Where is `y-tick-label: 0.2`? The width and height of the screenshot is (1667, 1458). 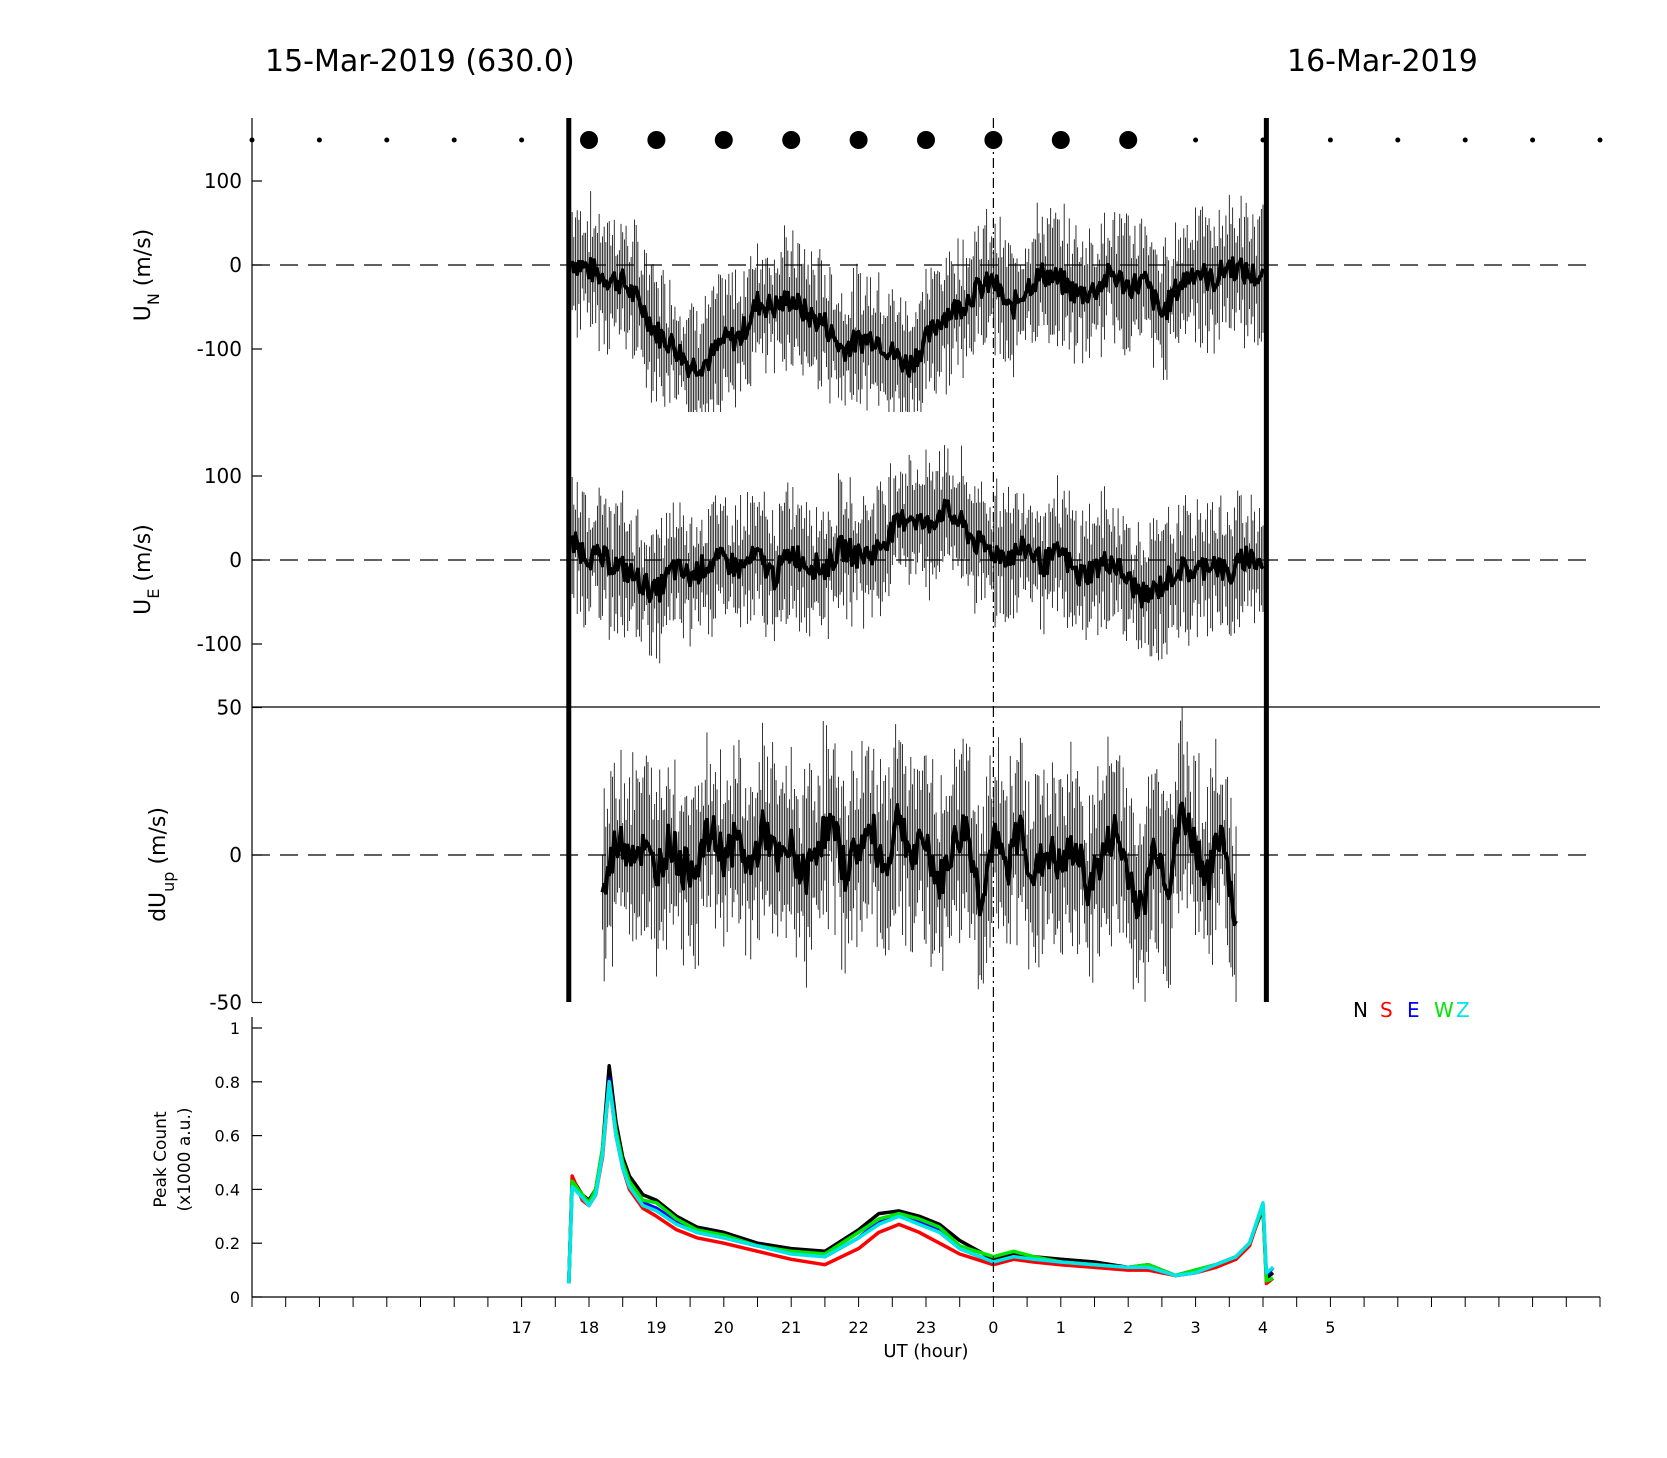
y-tick-label: 0.2 is located at coordinates (227, 1243).